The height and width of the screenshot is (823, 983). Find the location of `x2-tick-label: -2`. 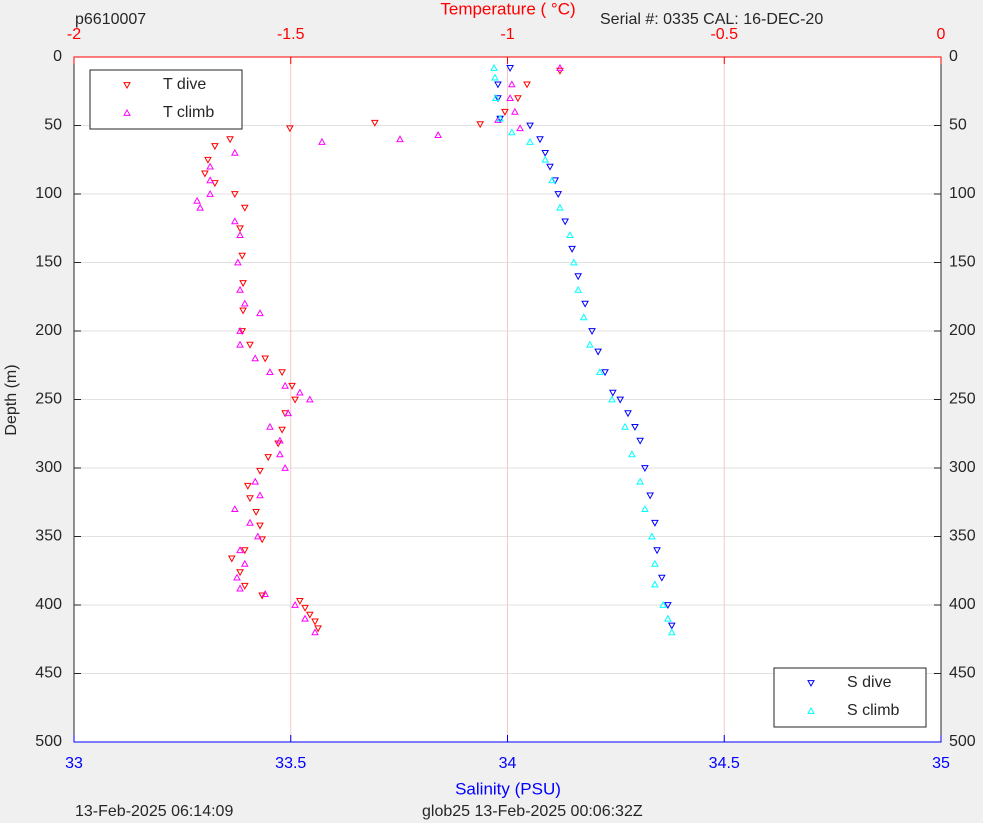

x2-tick-label: -2 is located at coordinates (74, 34).